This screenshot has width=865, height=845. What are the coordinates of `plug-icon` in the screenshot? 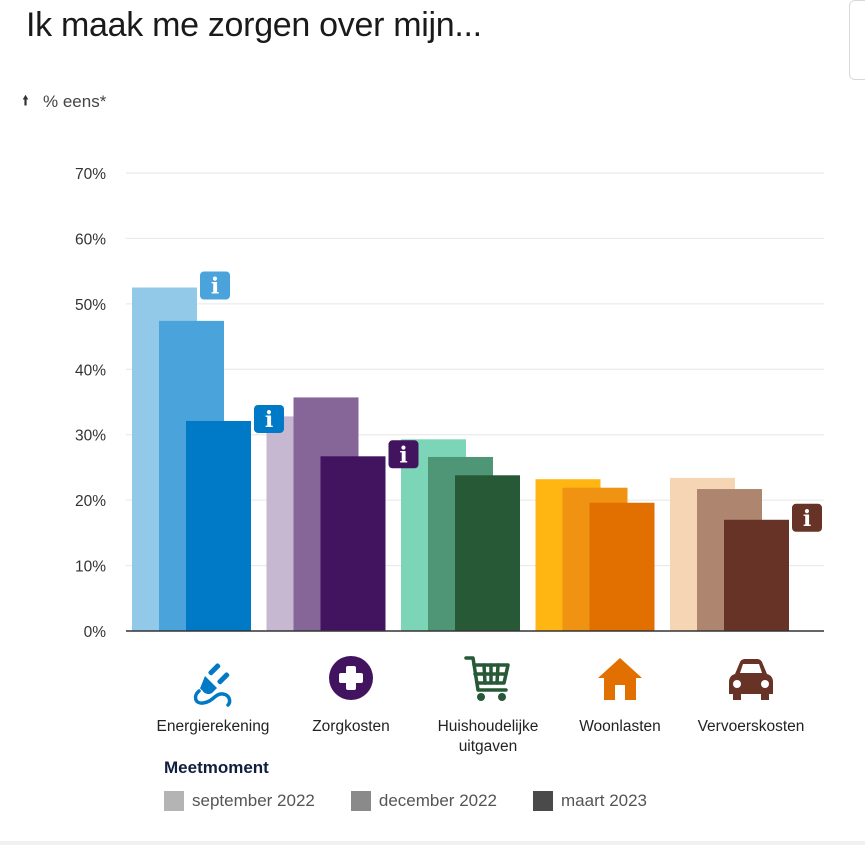 It's located at (213, 680).